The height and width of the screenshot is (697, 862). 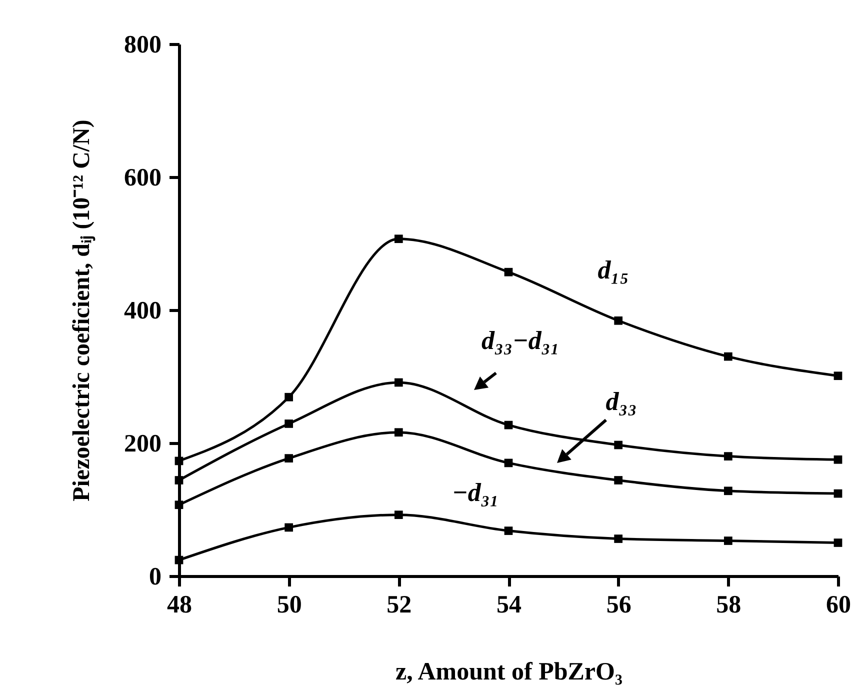 I want to click on y-tick-label: 800, so click(x=143, y=45).